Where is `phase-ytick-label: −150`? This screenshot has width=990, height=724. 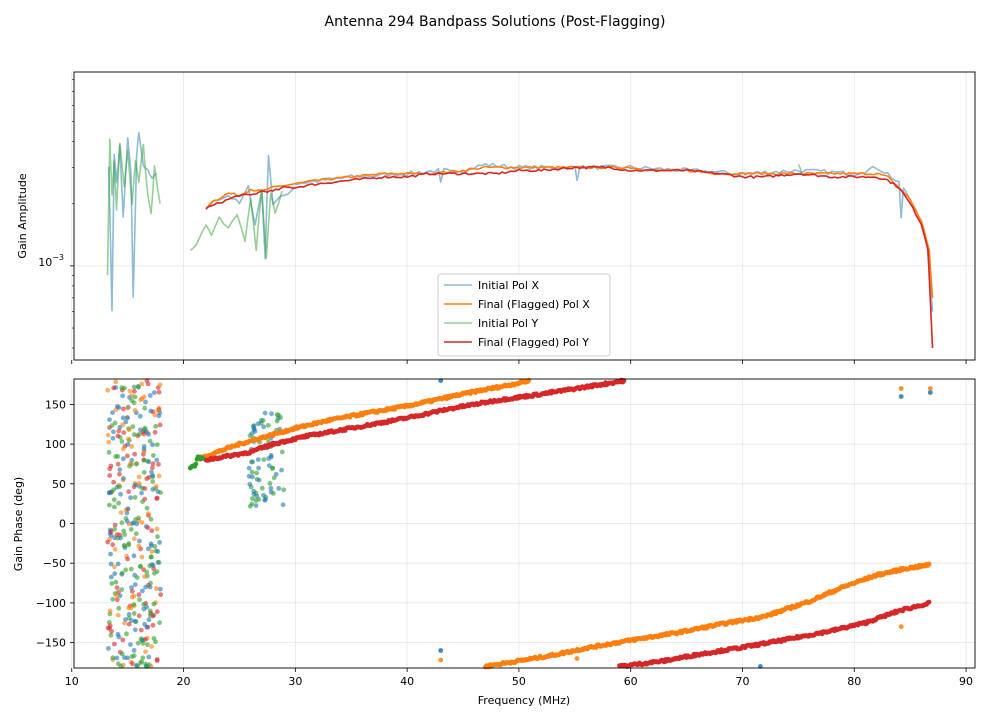 phase-ytick-label: −150 is located at coordinates (51, 643).